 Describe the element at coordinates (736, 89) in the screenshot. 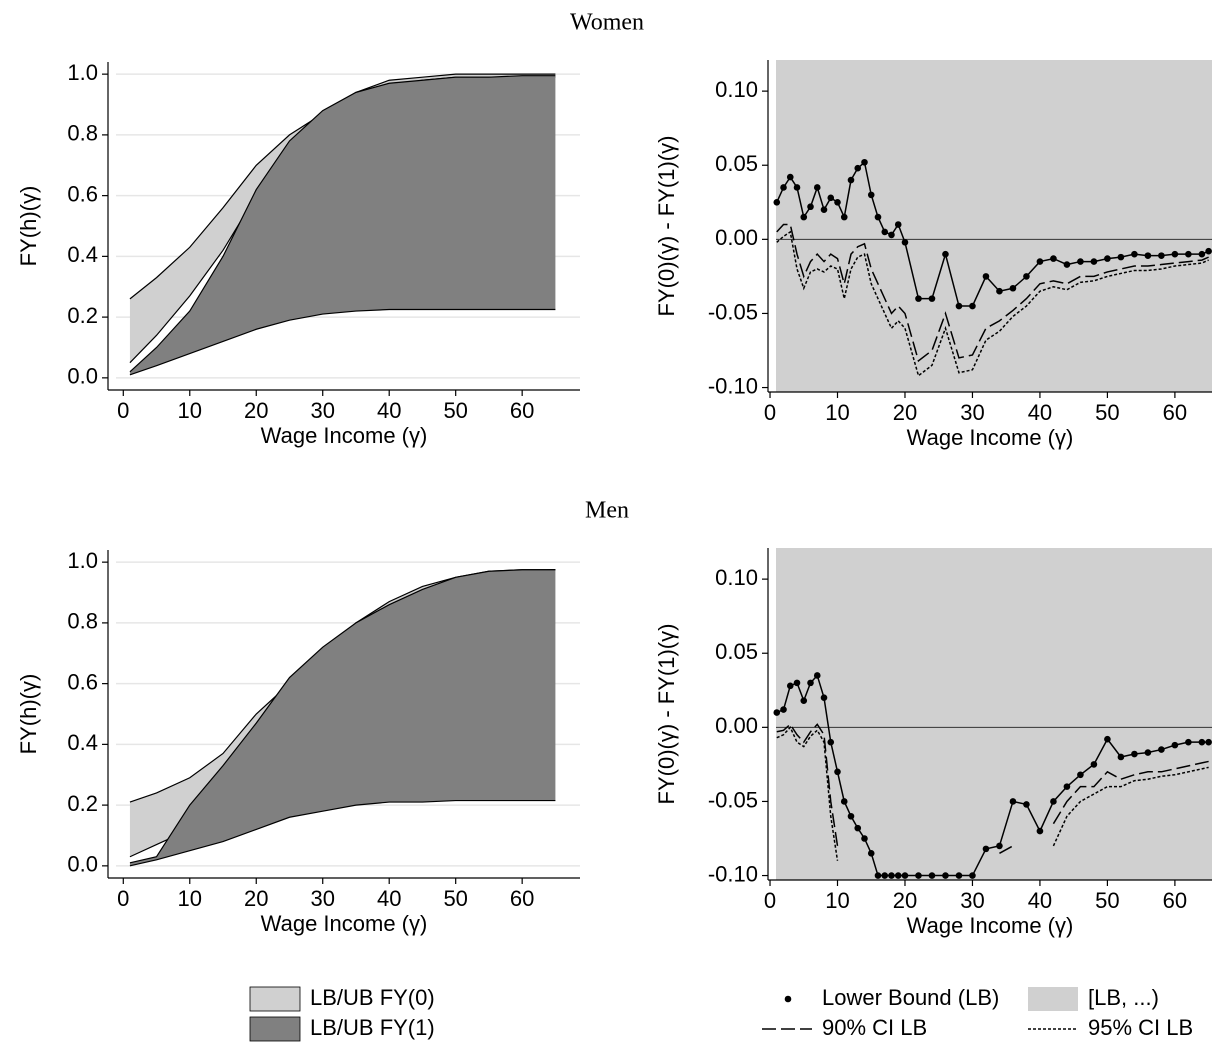

I see `y-tick-label: 0.10` at that location.